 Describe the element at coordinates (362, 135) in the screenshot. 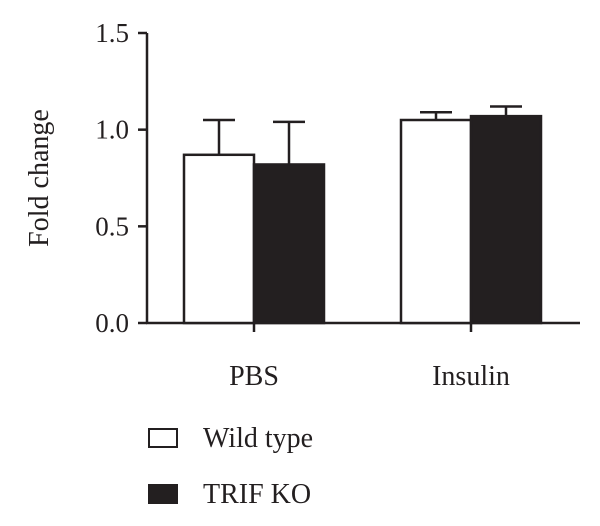

I see `error-bars` at that location.